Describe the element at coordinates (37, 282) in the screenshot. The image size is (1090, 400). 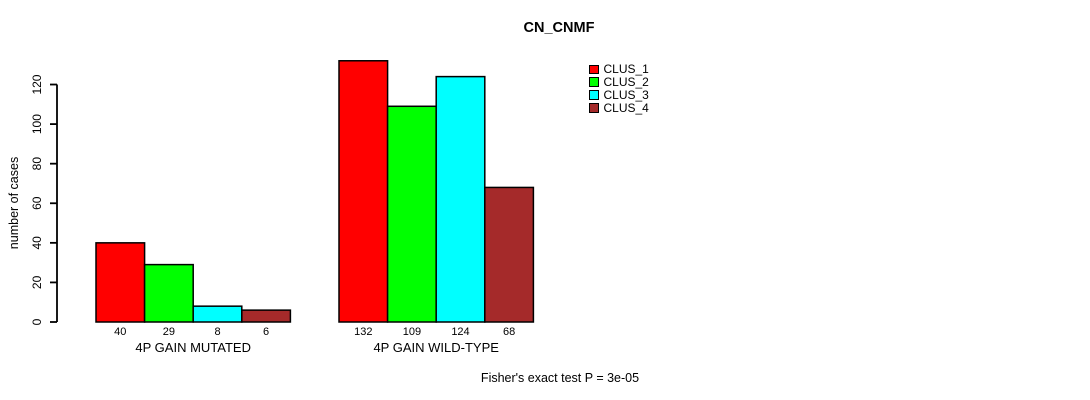
I see `y-axis-tick-label: 20` at that location.